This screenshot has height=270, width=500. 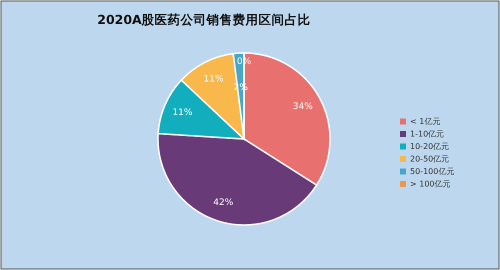 I want to click on data-label: 42%, so click(x=223, y=203).